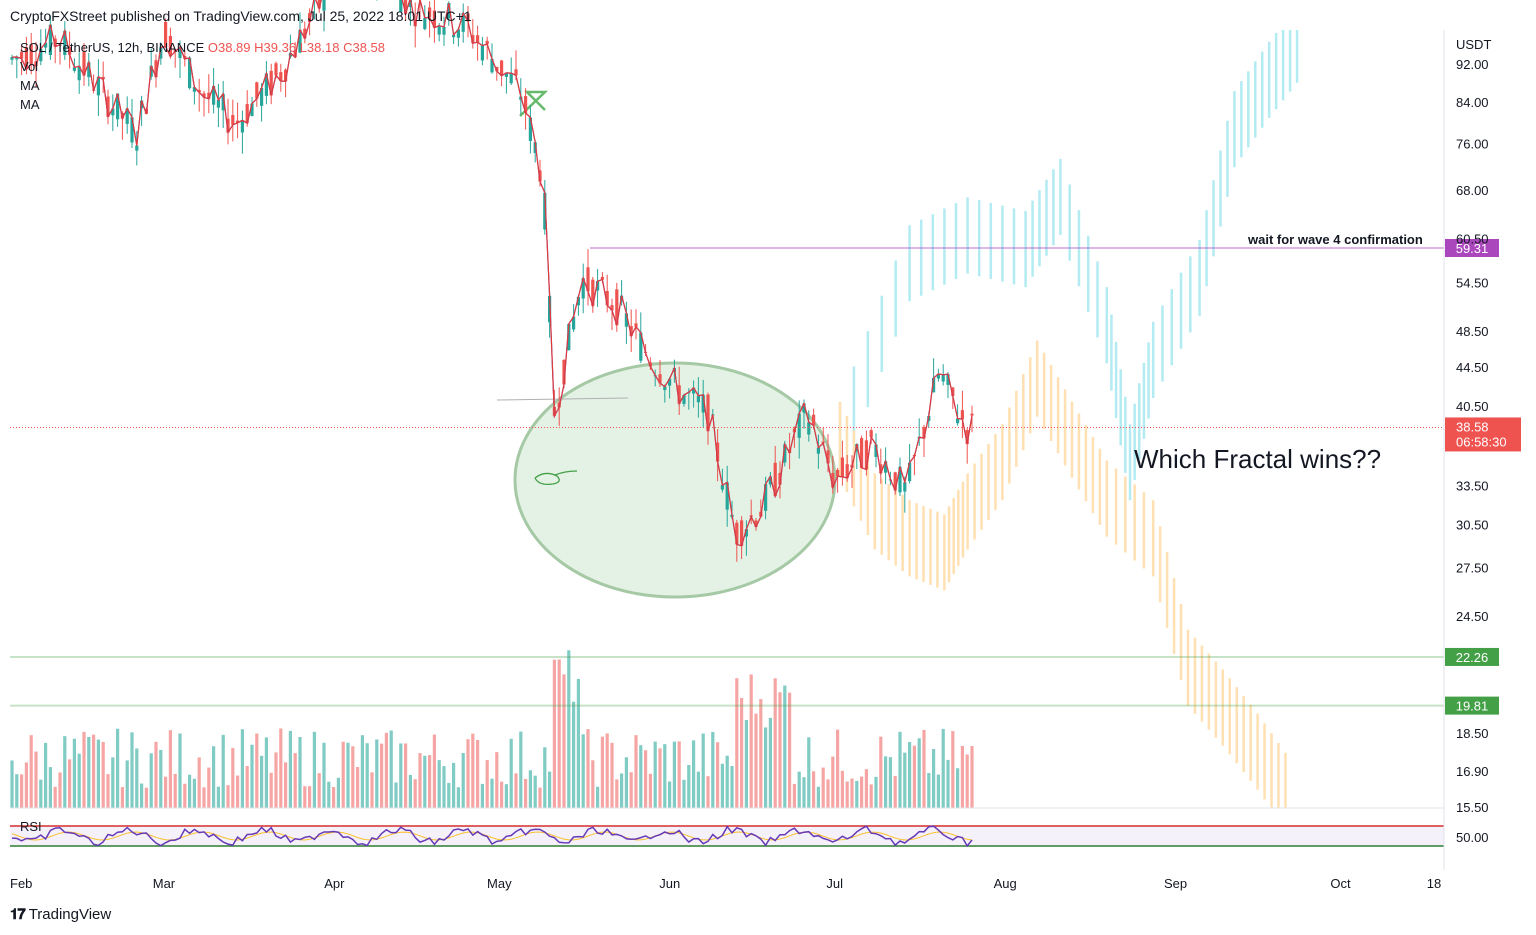  I want to click on y-tick-label: 44.50, so click(1472, 367).